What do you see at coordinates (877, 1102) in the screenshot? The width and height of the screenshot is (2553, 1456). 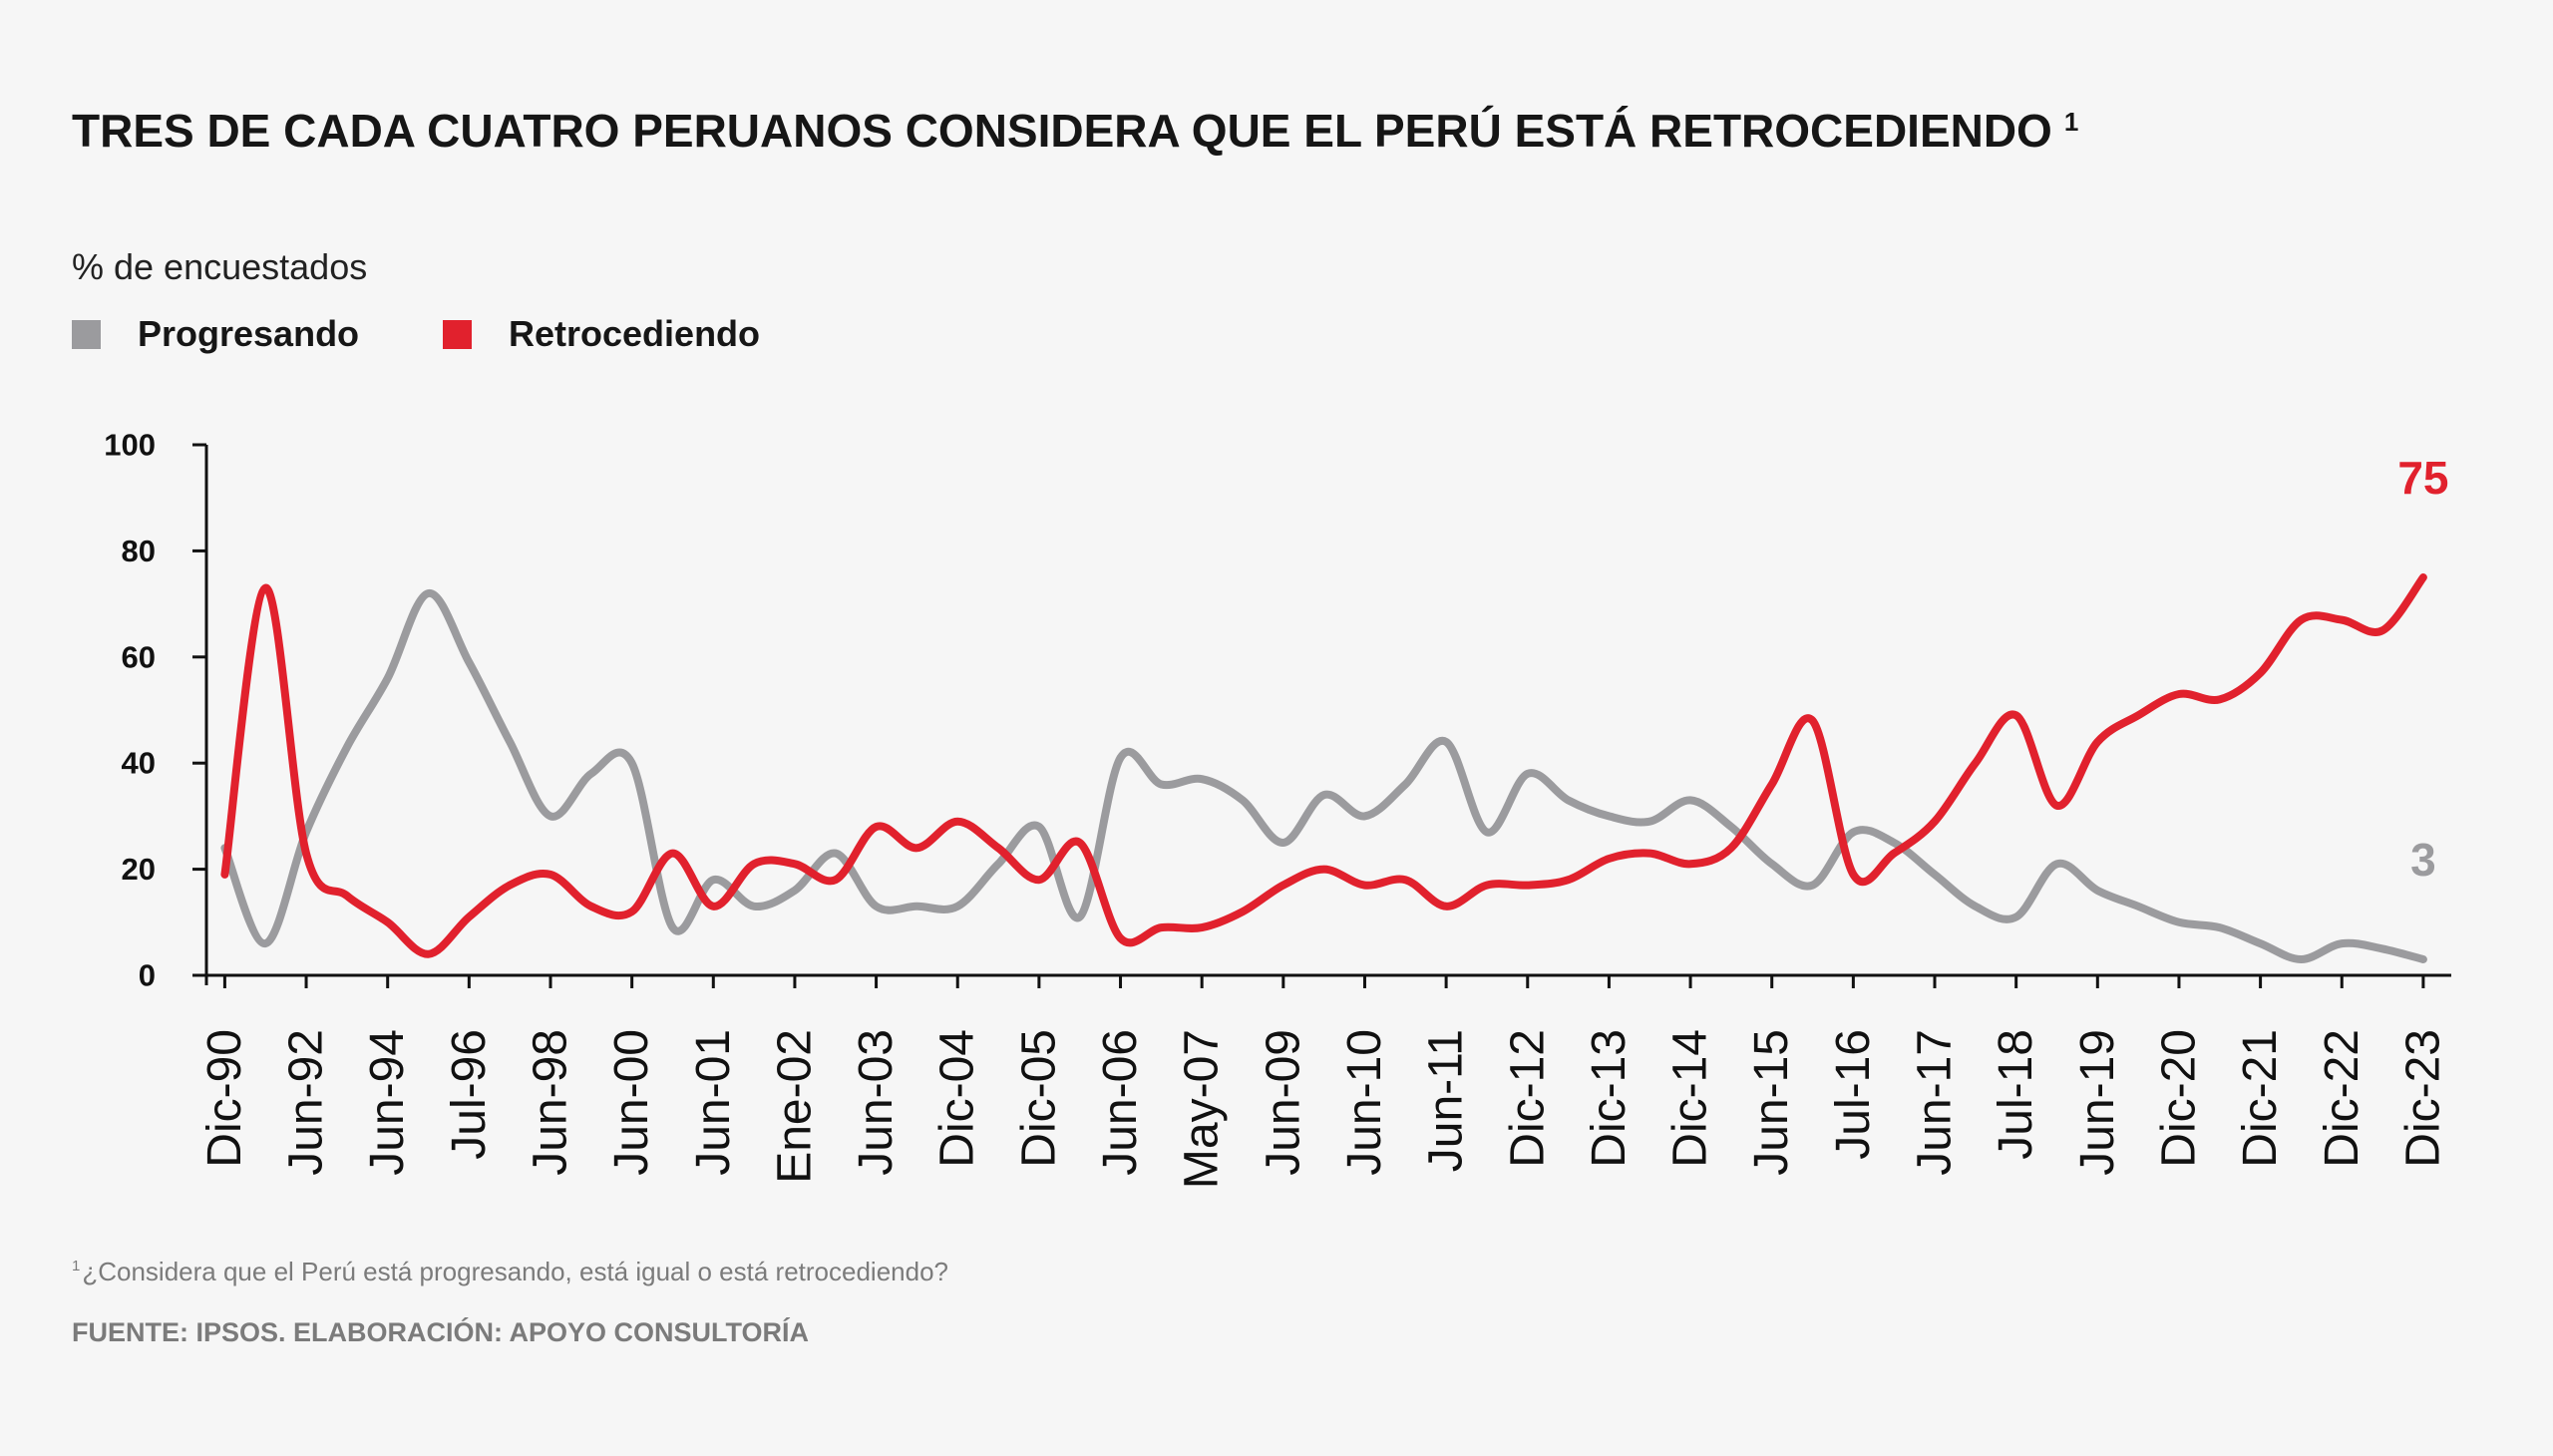 I see `x-tick-label: Jun-03` at bounding box center [877, 1102].